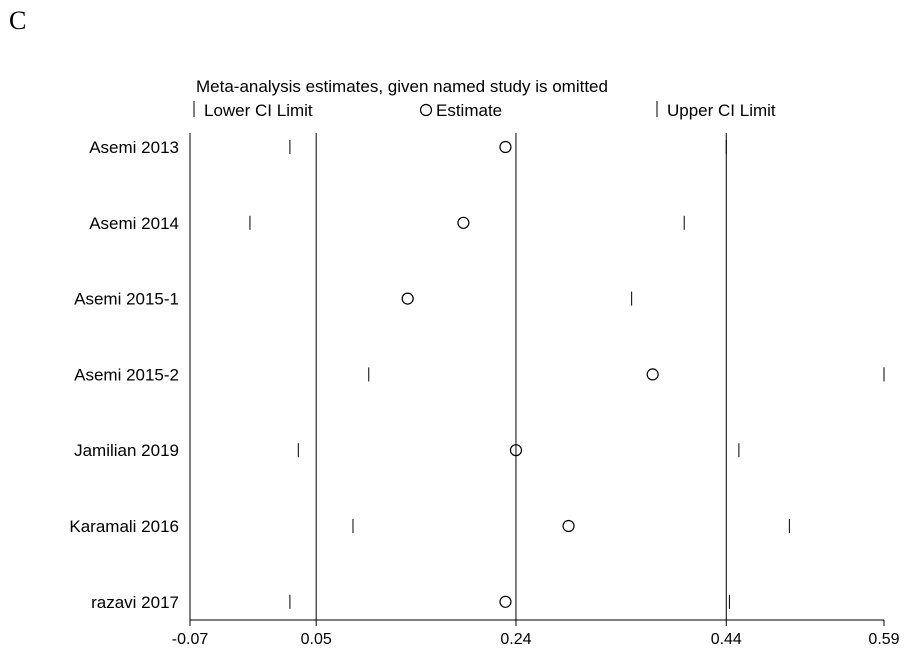 This screenshot has width=908, height=652. What do you see at coordinates (134, 147) in the screenshot?
I see `study-label: Asemi 2013` at bounding box center [134, 147].